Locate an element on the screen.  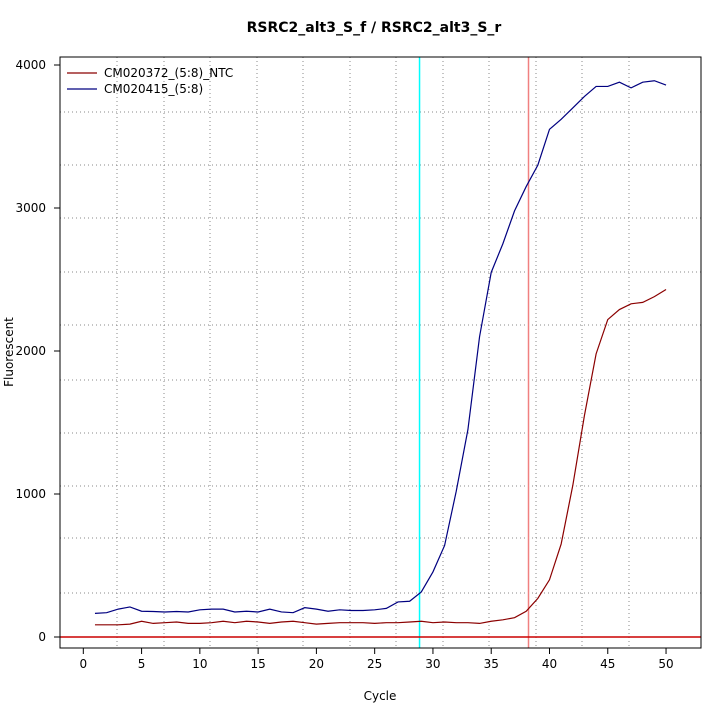
x-tick-label: 15 is located at coordinates (257, 664).